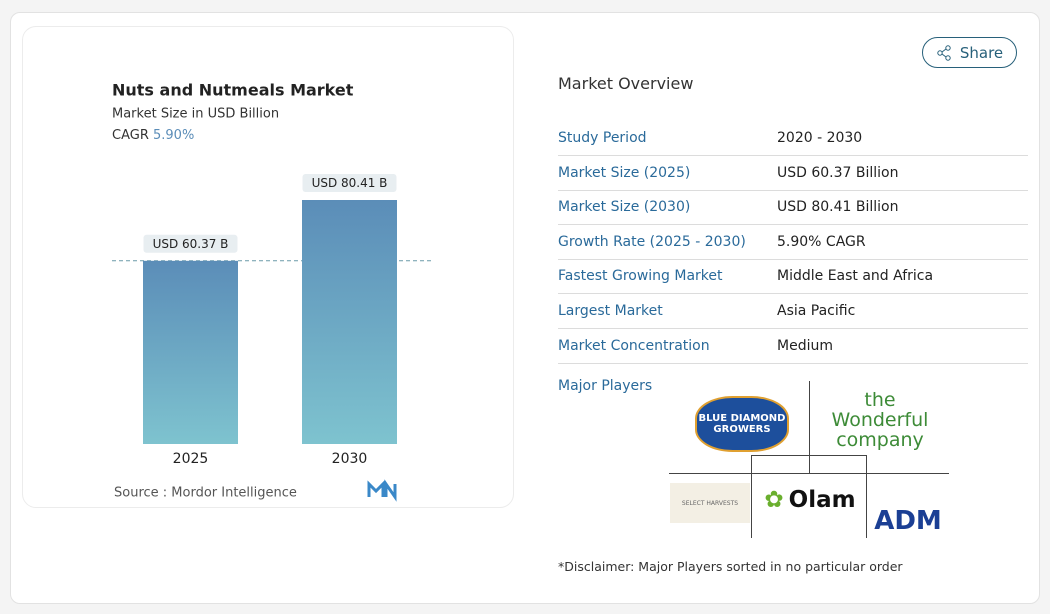 The width and height of the screenshot is (1050, 614). I want to click on overview-row: Largest Market Asia Pacific, so click(793, 311).